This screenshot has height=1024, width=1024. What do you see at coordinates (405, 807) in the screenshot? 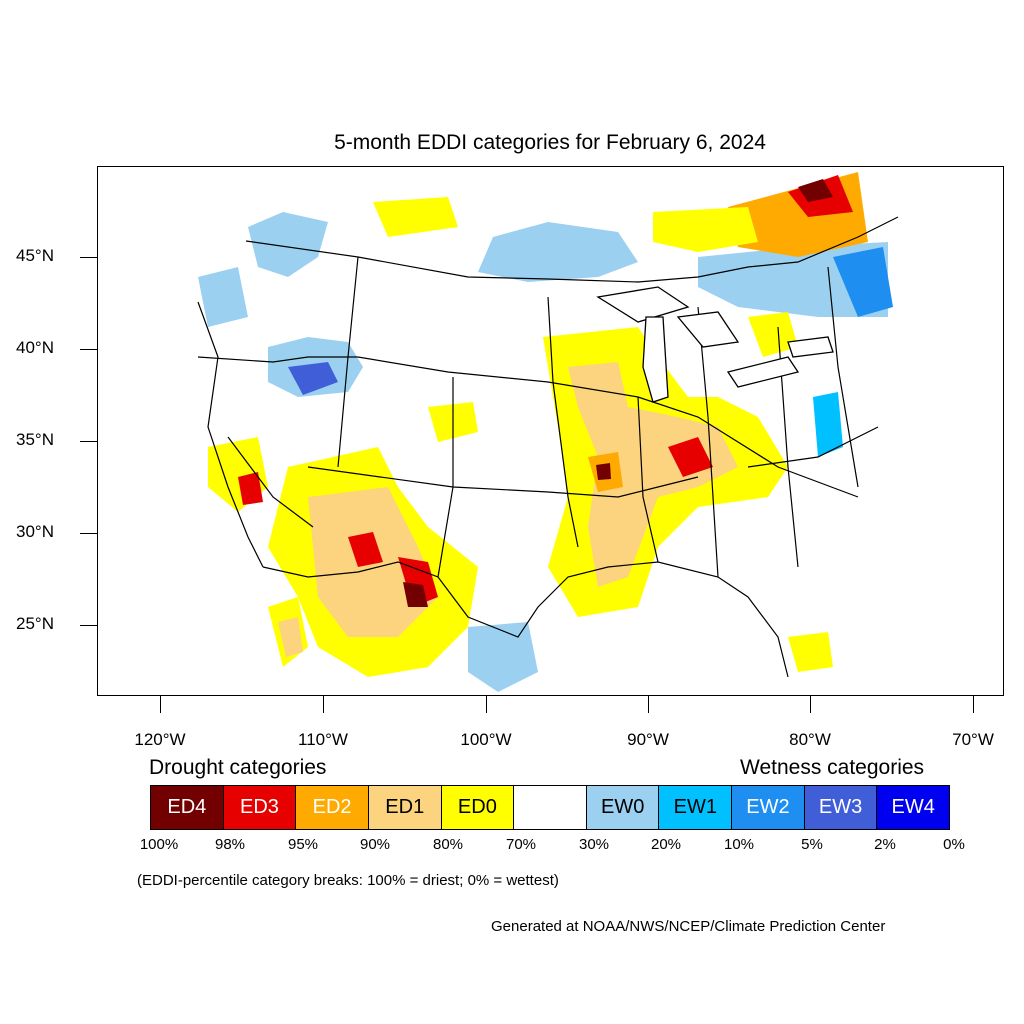
I see `legend-box-ed1: ED1` at bounding box center [405, 807].